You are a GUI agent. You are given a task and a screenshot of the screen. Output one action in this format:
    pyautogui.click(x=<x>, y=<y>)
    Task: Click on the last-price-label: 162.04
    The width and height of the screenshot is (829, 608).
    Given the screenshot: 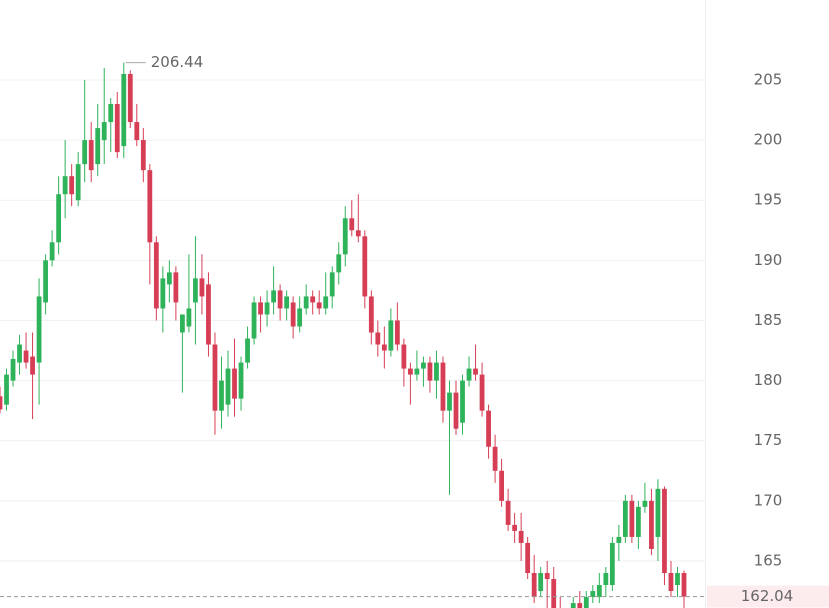 What is the action you would take?
    pyautogui.click(x=767, y=596)
    